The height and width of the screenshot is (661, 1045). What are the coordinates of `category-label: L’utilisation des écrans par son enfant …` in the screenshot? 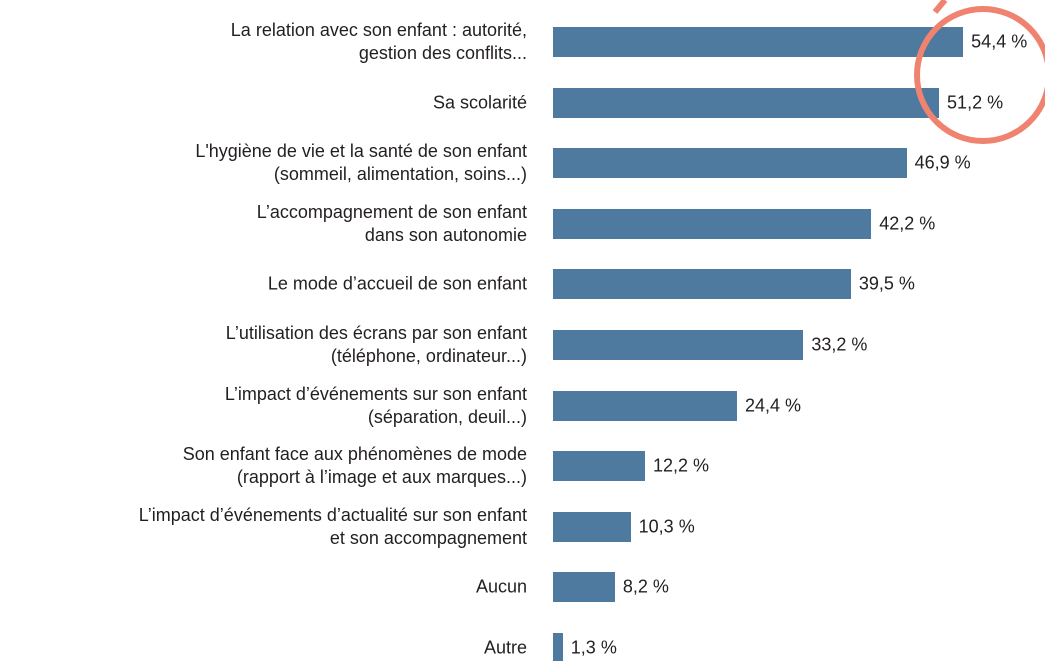 It's located at (376, 344).